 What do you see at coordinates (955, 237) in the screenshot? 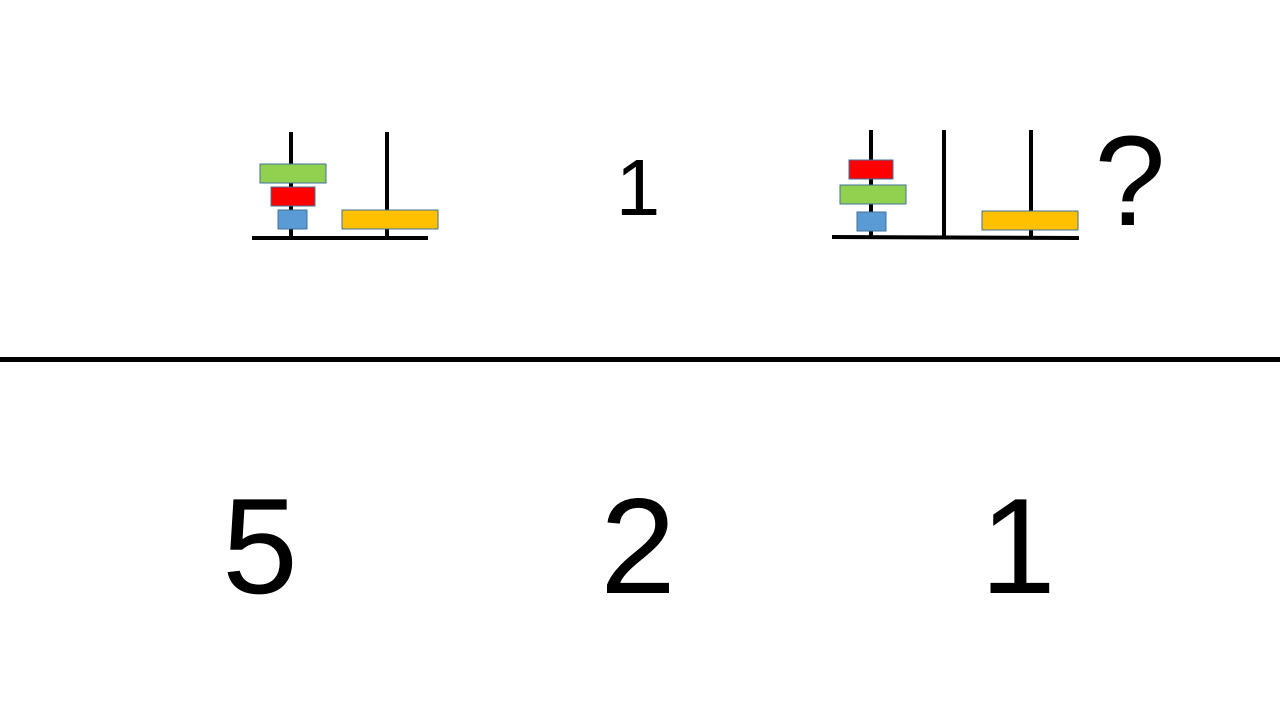
I see `question-base` at bounding box center [955, 237].